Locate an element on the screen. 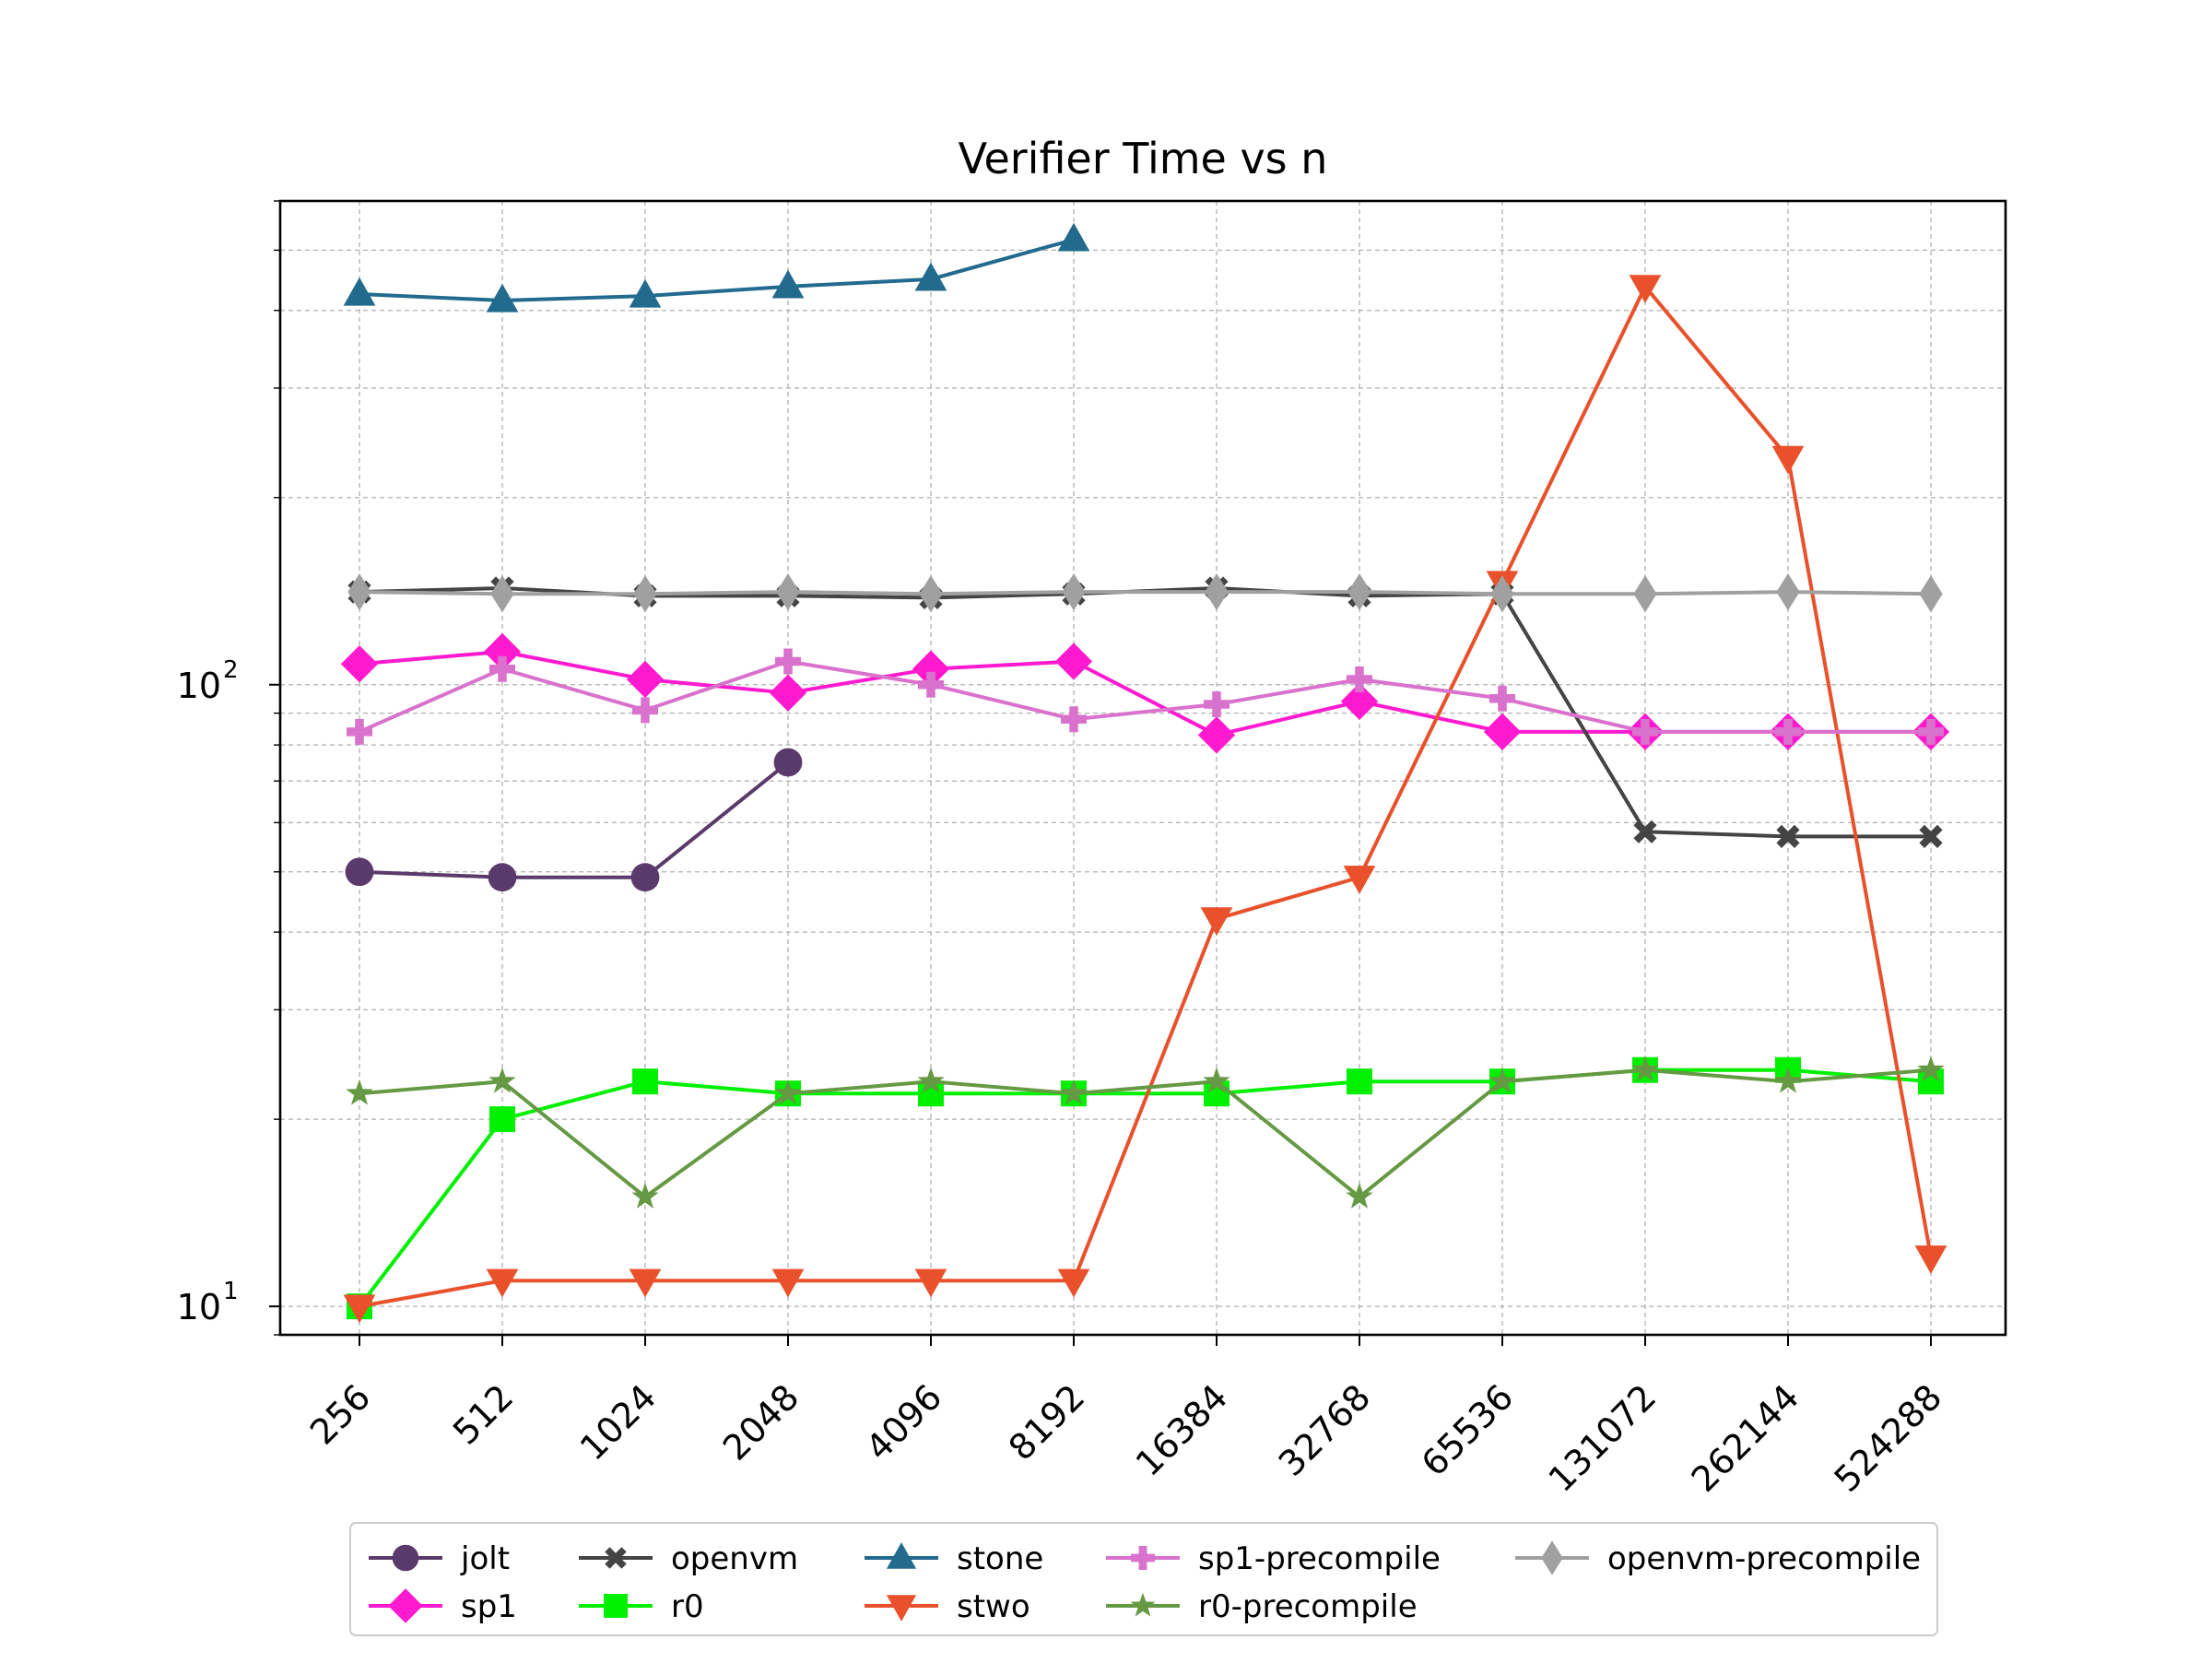  legend-item-jolt: jolt is located at coordinates (439, 1558).